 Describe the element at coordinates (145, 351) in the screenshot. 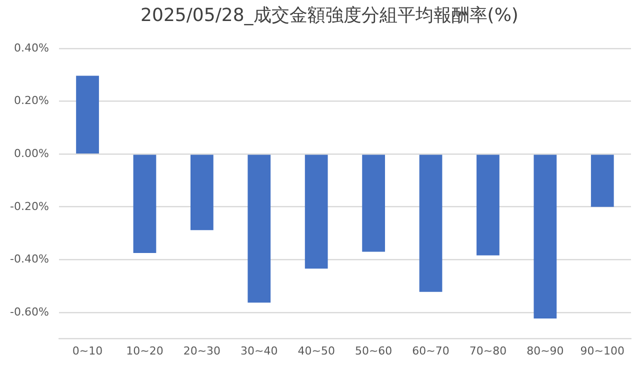

I see `x-tick-label: 10~20` at that location.